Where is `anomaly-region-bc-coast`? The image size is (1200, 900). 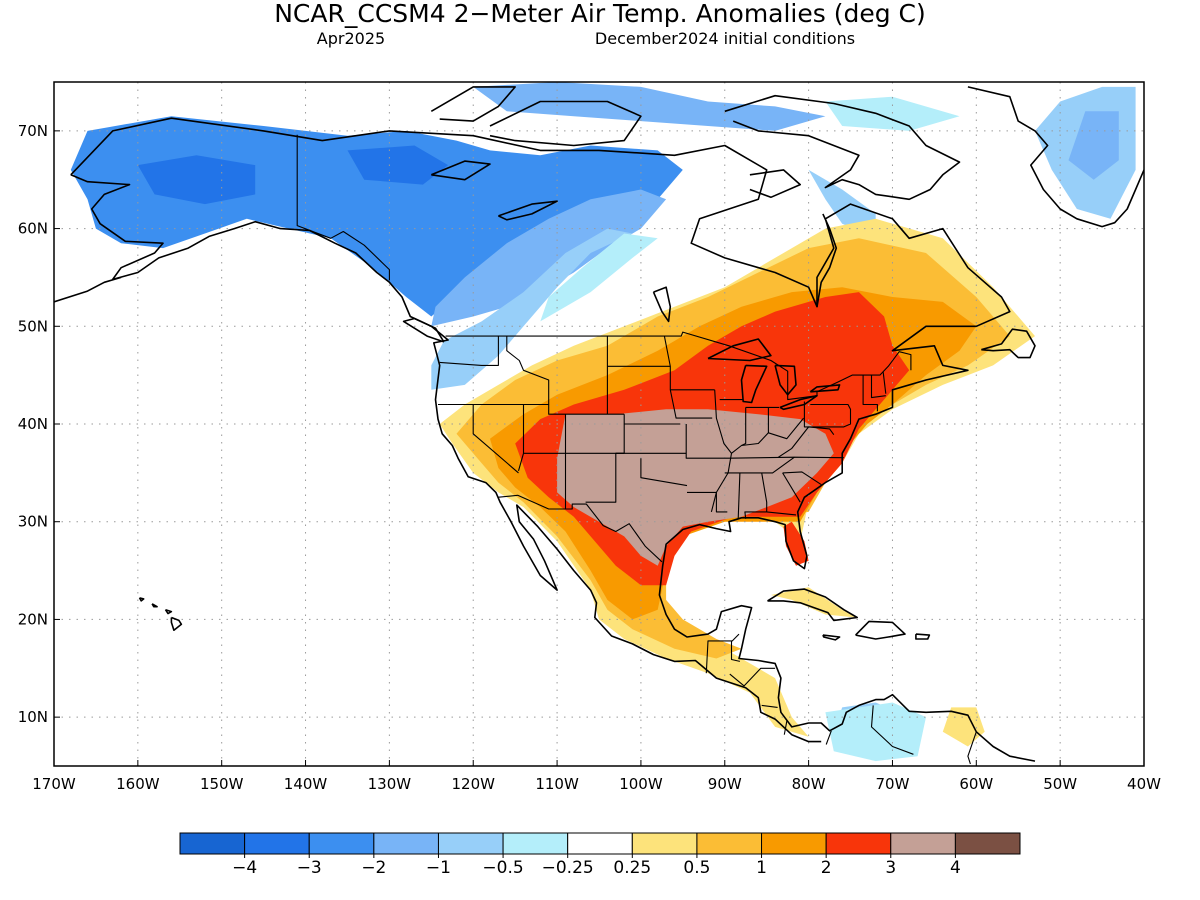 anomaly-region-bc-coast is located at coordinates (532, 309).